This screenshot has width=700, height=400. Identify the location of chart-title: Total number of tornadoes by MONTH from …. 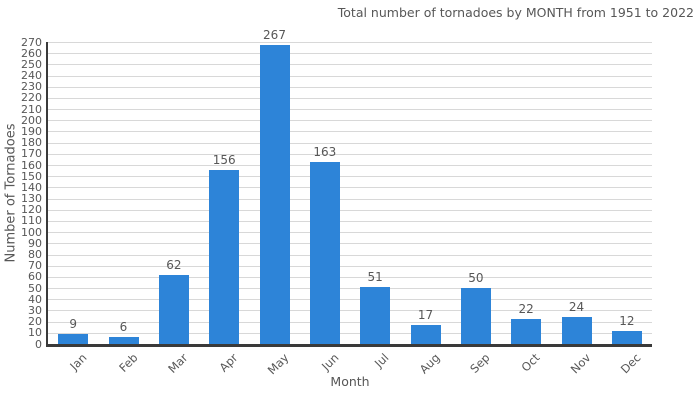
(515, 12).